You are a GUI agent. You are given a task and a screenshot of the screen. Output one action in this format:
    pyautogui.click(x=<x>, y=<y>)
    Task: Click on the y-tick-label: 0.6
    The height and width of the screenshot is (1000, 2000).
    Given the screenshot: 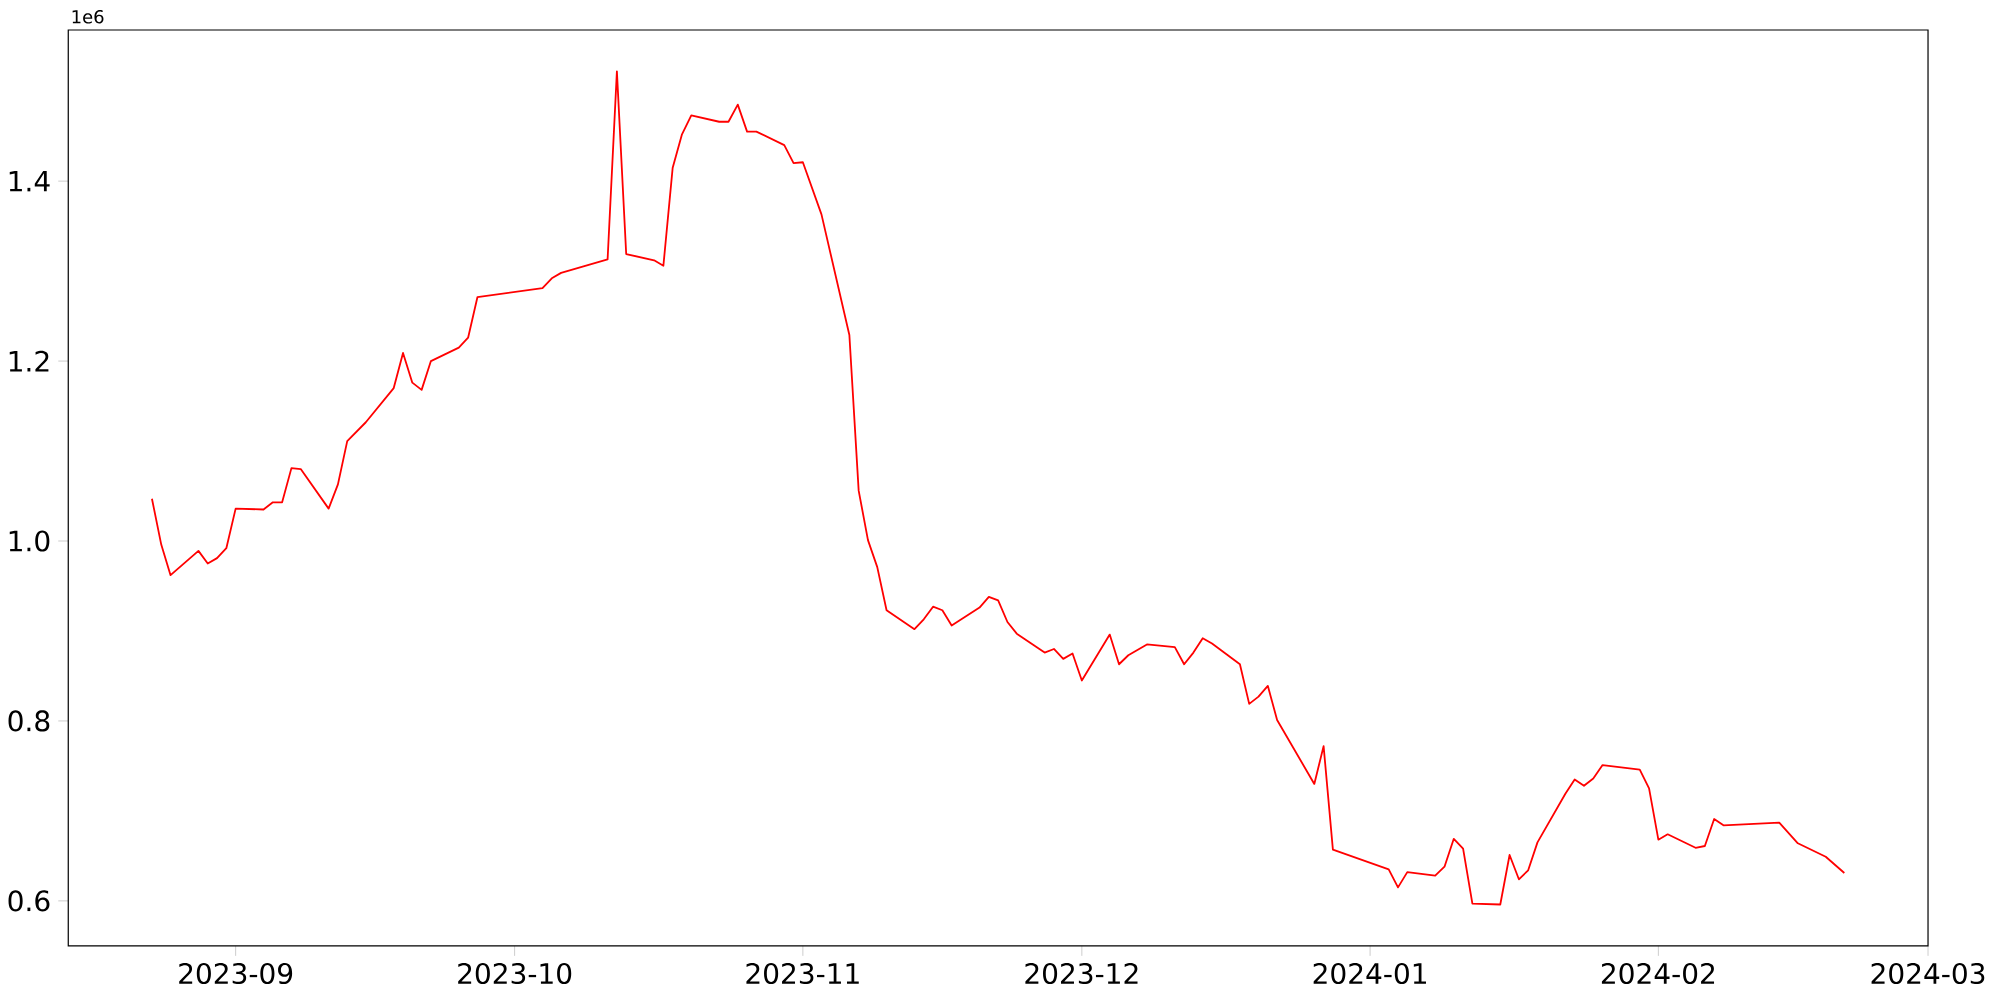 What is the action you would take?
    pyautogui.click(x=29, y=901)
    